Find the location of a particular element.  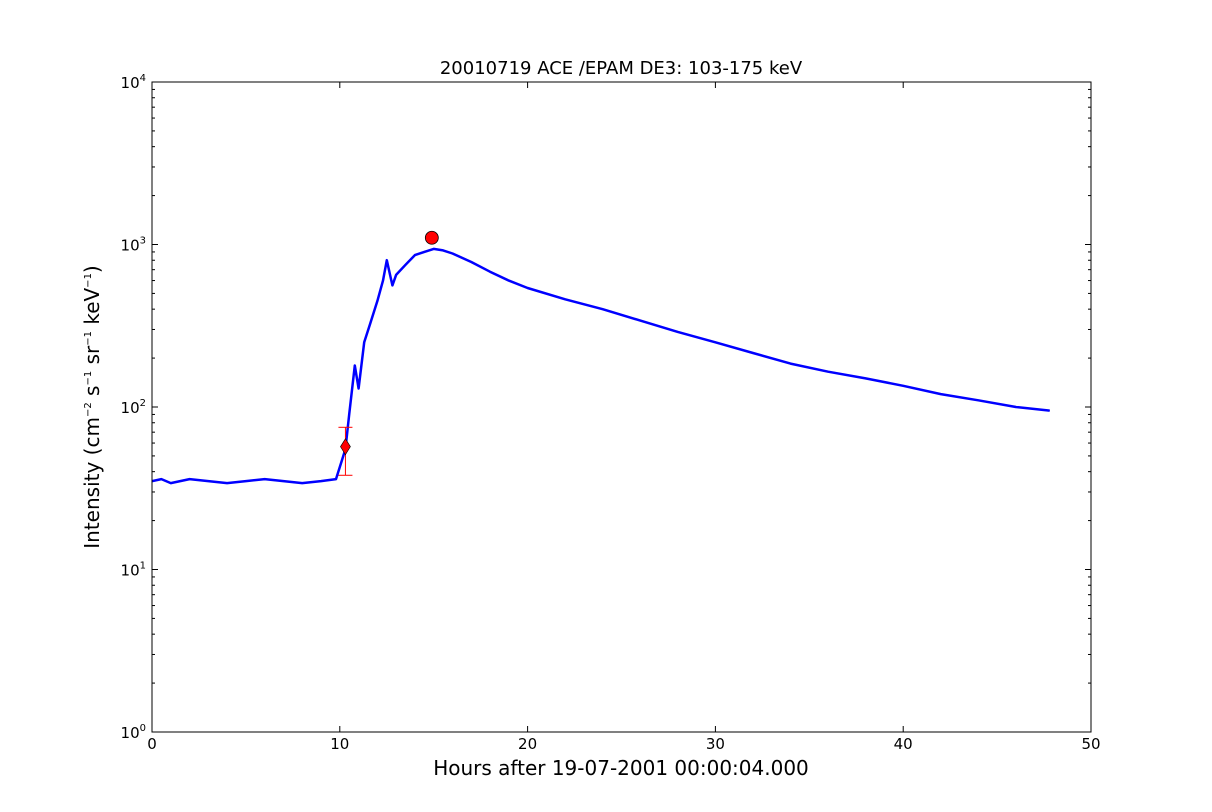

y-tick-label: 10¹ is located at coordinates (133, 570).